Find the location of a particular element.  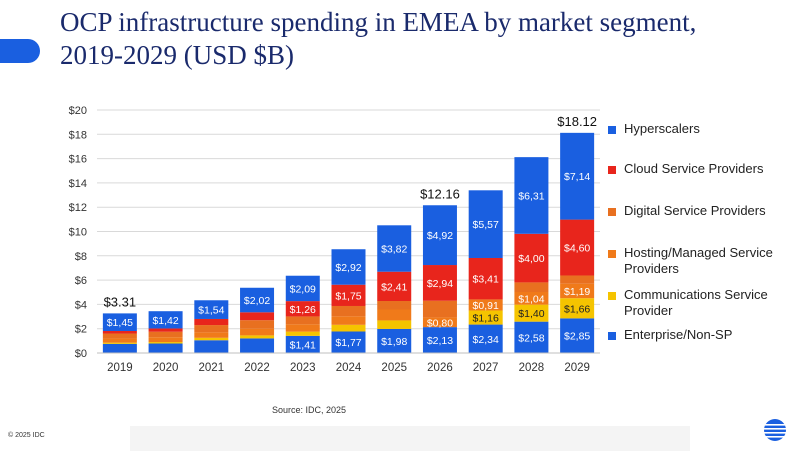

data-label: $4,00 is located at coordinates (531, 259).